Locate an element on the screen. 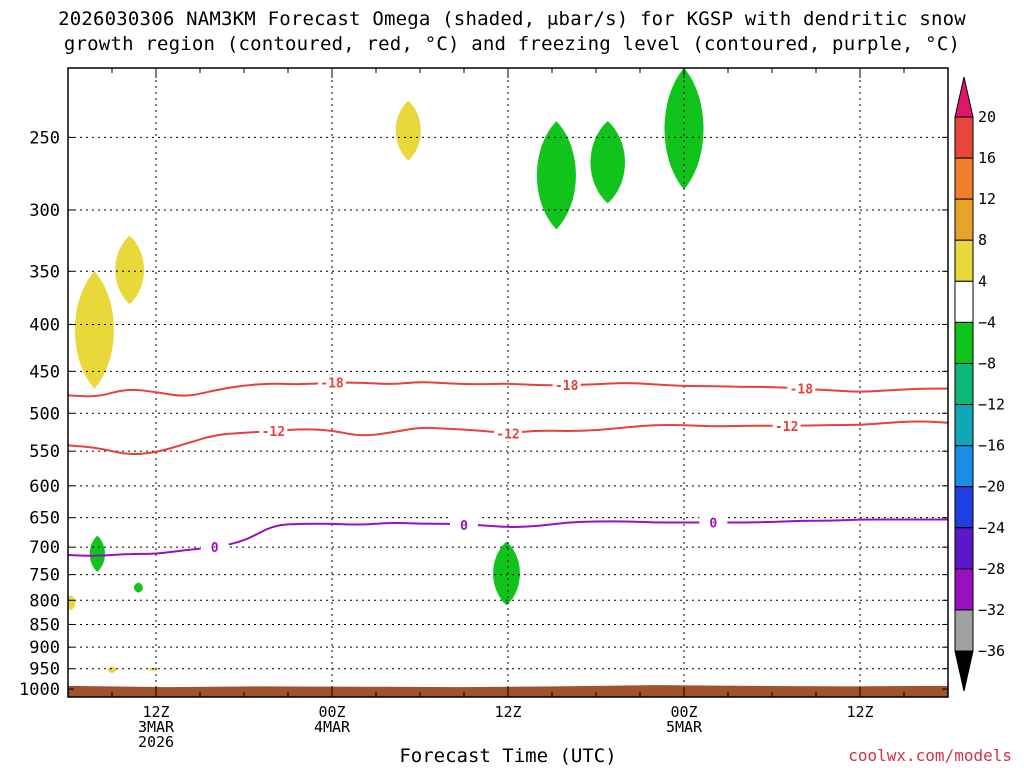 This screenshot has width=1024, height=768. contour-label-bg--18-1 is located at coordinates (332, 382).